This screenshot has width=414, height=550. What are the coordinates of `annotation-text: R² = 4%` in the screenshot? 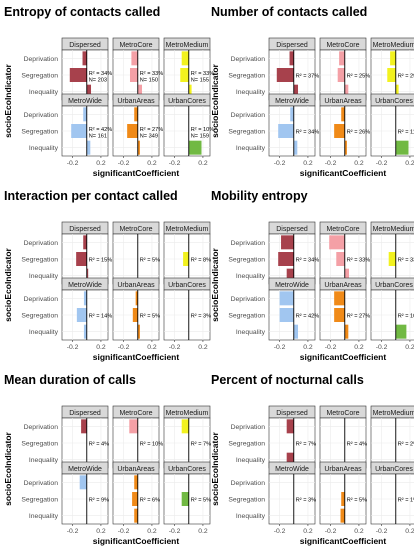 It's located at (99, 445).